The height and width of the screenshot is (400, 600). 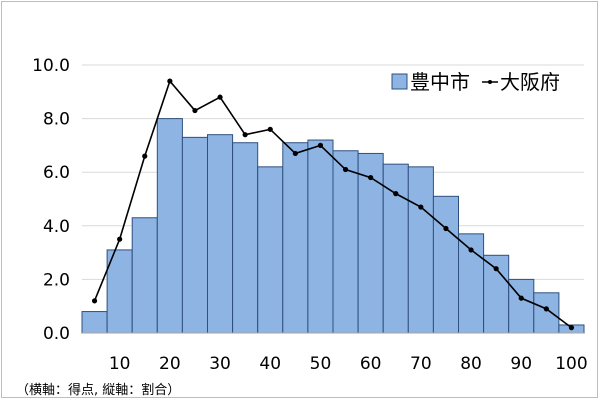 I want to click on y-tick-label: 6.0, so click(x=56, y=173).